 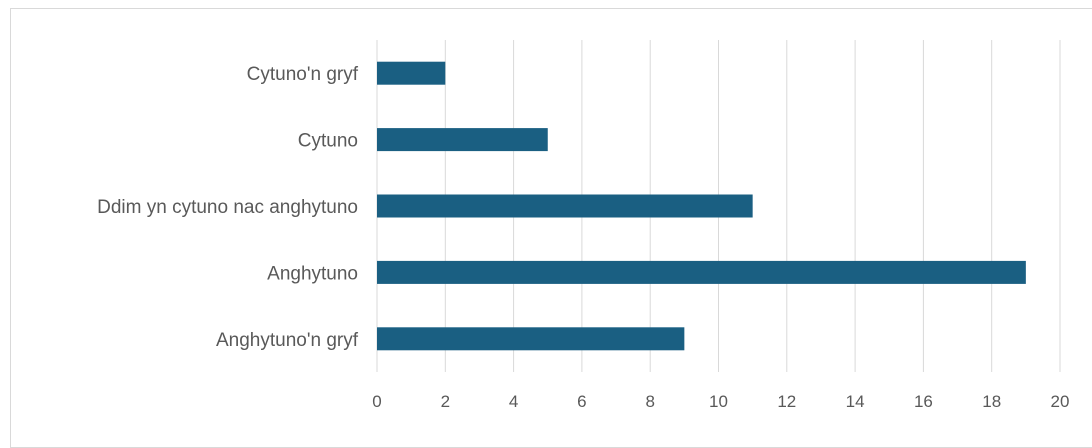 I want to click on x-tick-label: 6, so click(x=581, y=401).